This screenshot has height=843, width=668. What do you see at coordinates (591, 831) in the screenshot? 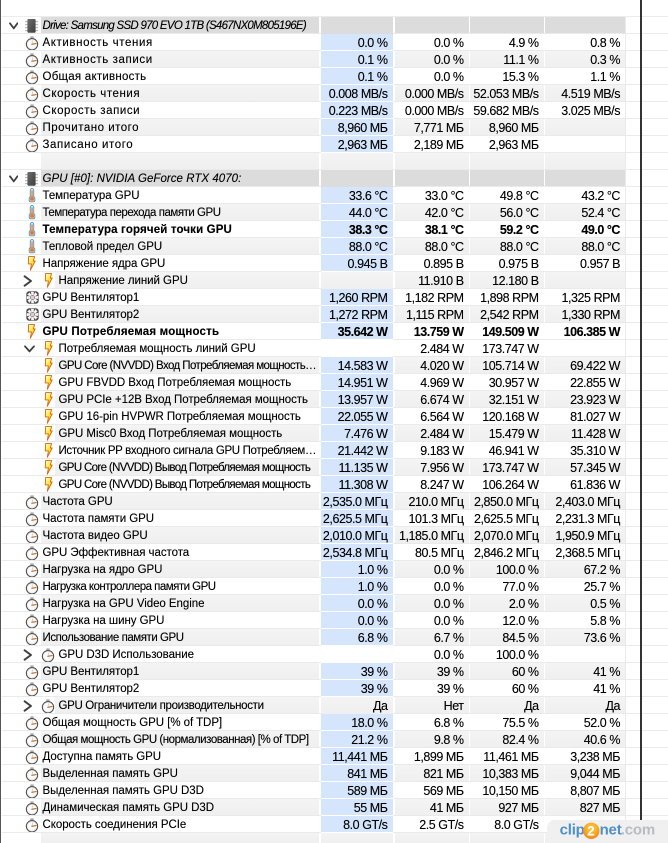
I see `svg-text: 2` at bounding box center [591, 831].